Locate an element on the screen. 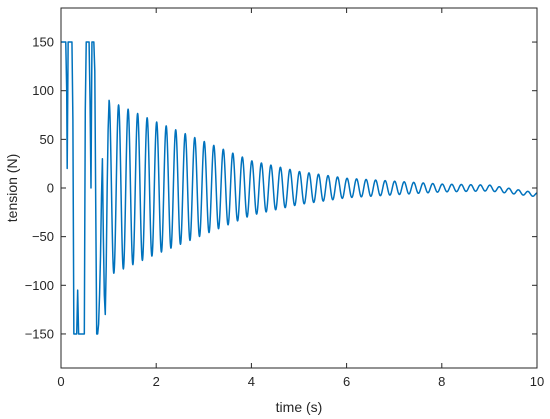  y-axis-label: tension (N) is located at coordinates (12, 188).